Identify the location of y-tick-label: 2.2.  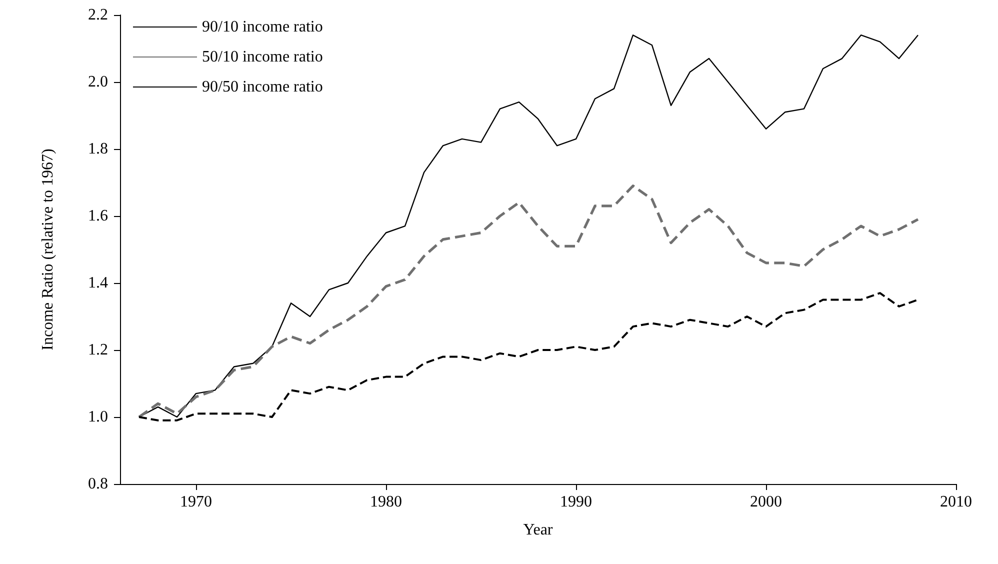
(98, 15).